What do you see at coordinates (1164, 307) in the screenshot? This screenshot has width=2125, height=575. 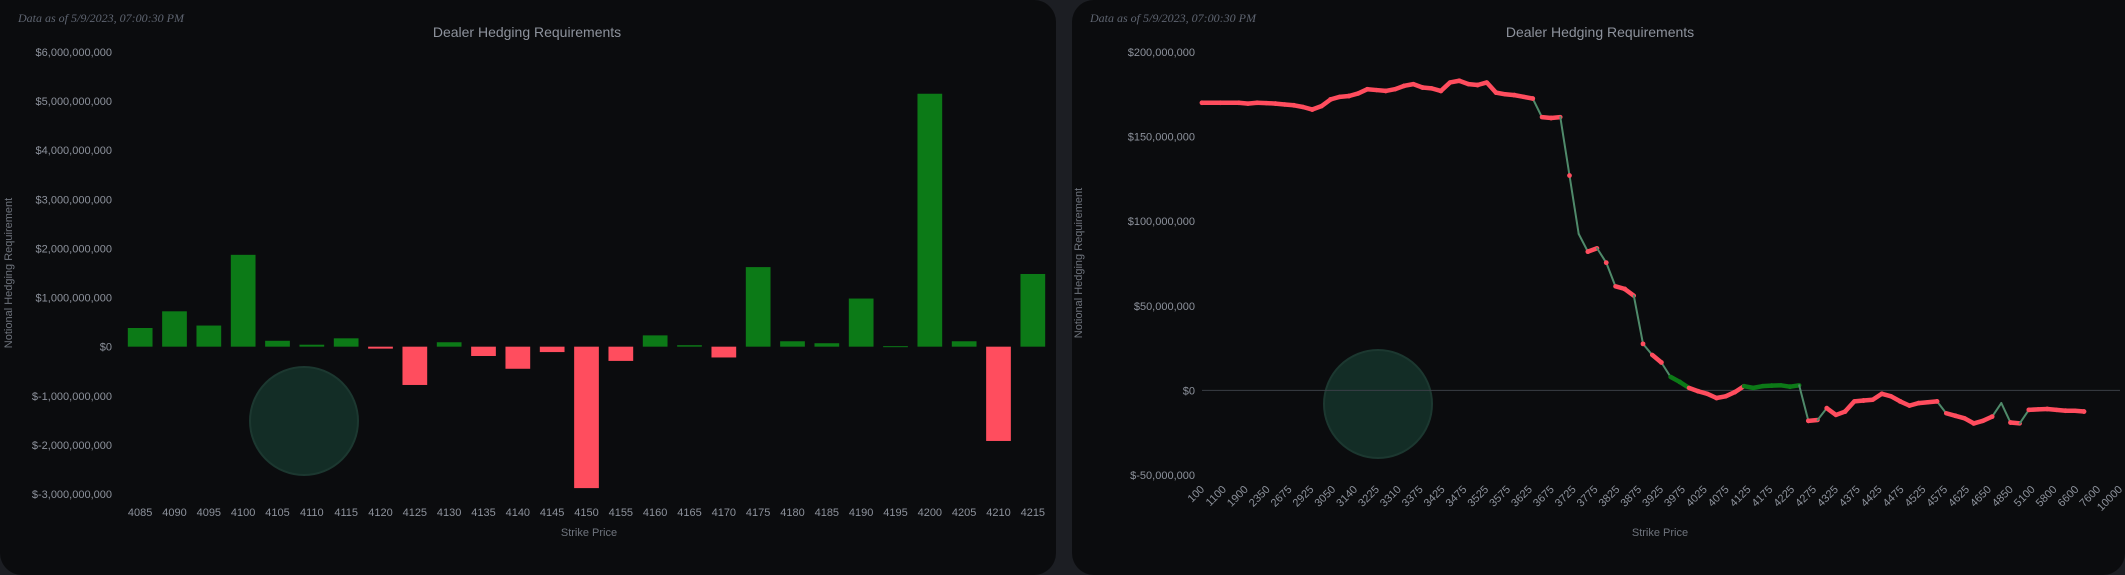 I see `y-tick-label: $50,000,000` at bounding box center [1164, 307].